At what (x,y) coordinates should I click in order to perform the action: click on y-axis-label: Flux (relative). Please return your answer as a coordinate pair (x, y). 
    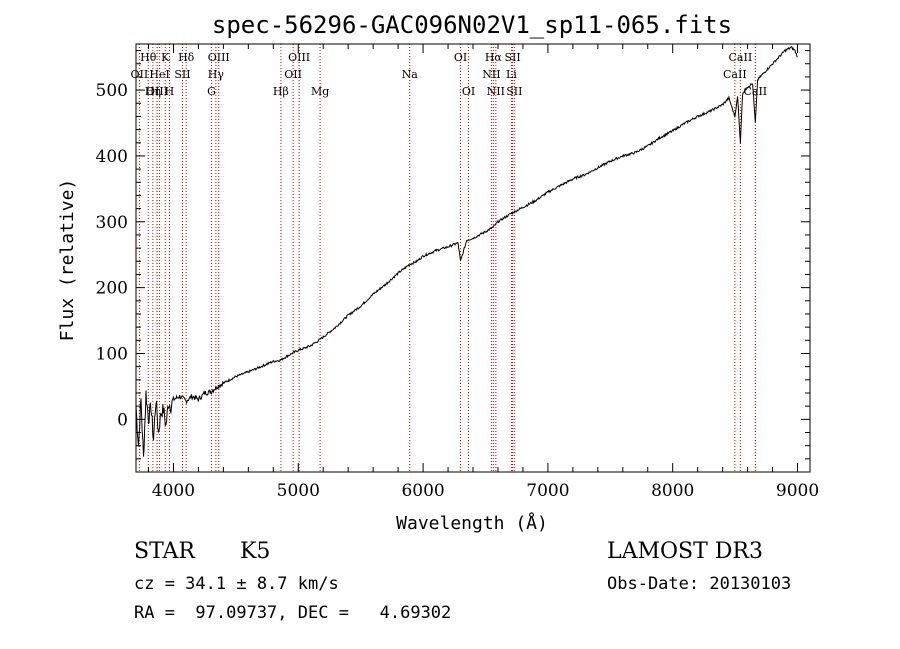
    Looking at the image, I should click on (67, 260).